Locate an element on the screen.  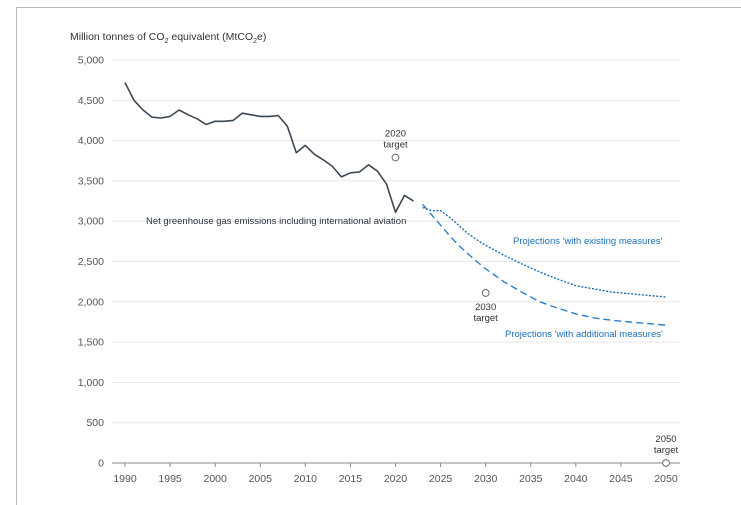
x-tick-label: 2010 is located at coordinates (306, 479).